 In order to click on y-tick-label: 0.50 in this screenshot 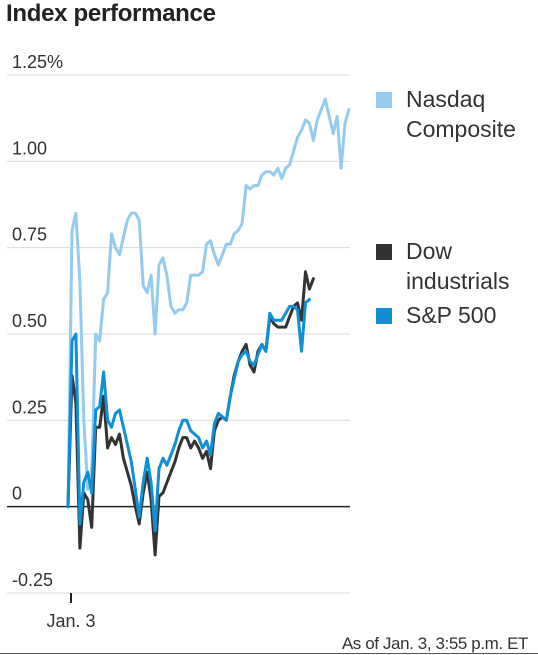, I will do `click(29, 321)`.